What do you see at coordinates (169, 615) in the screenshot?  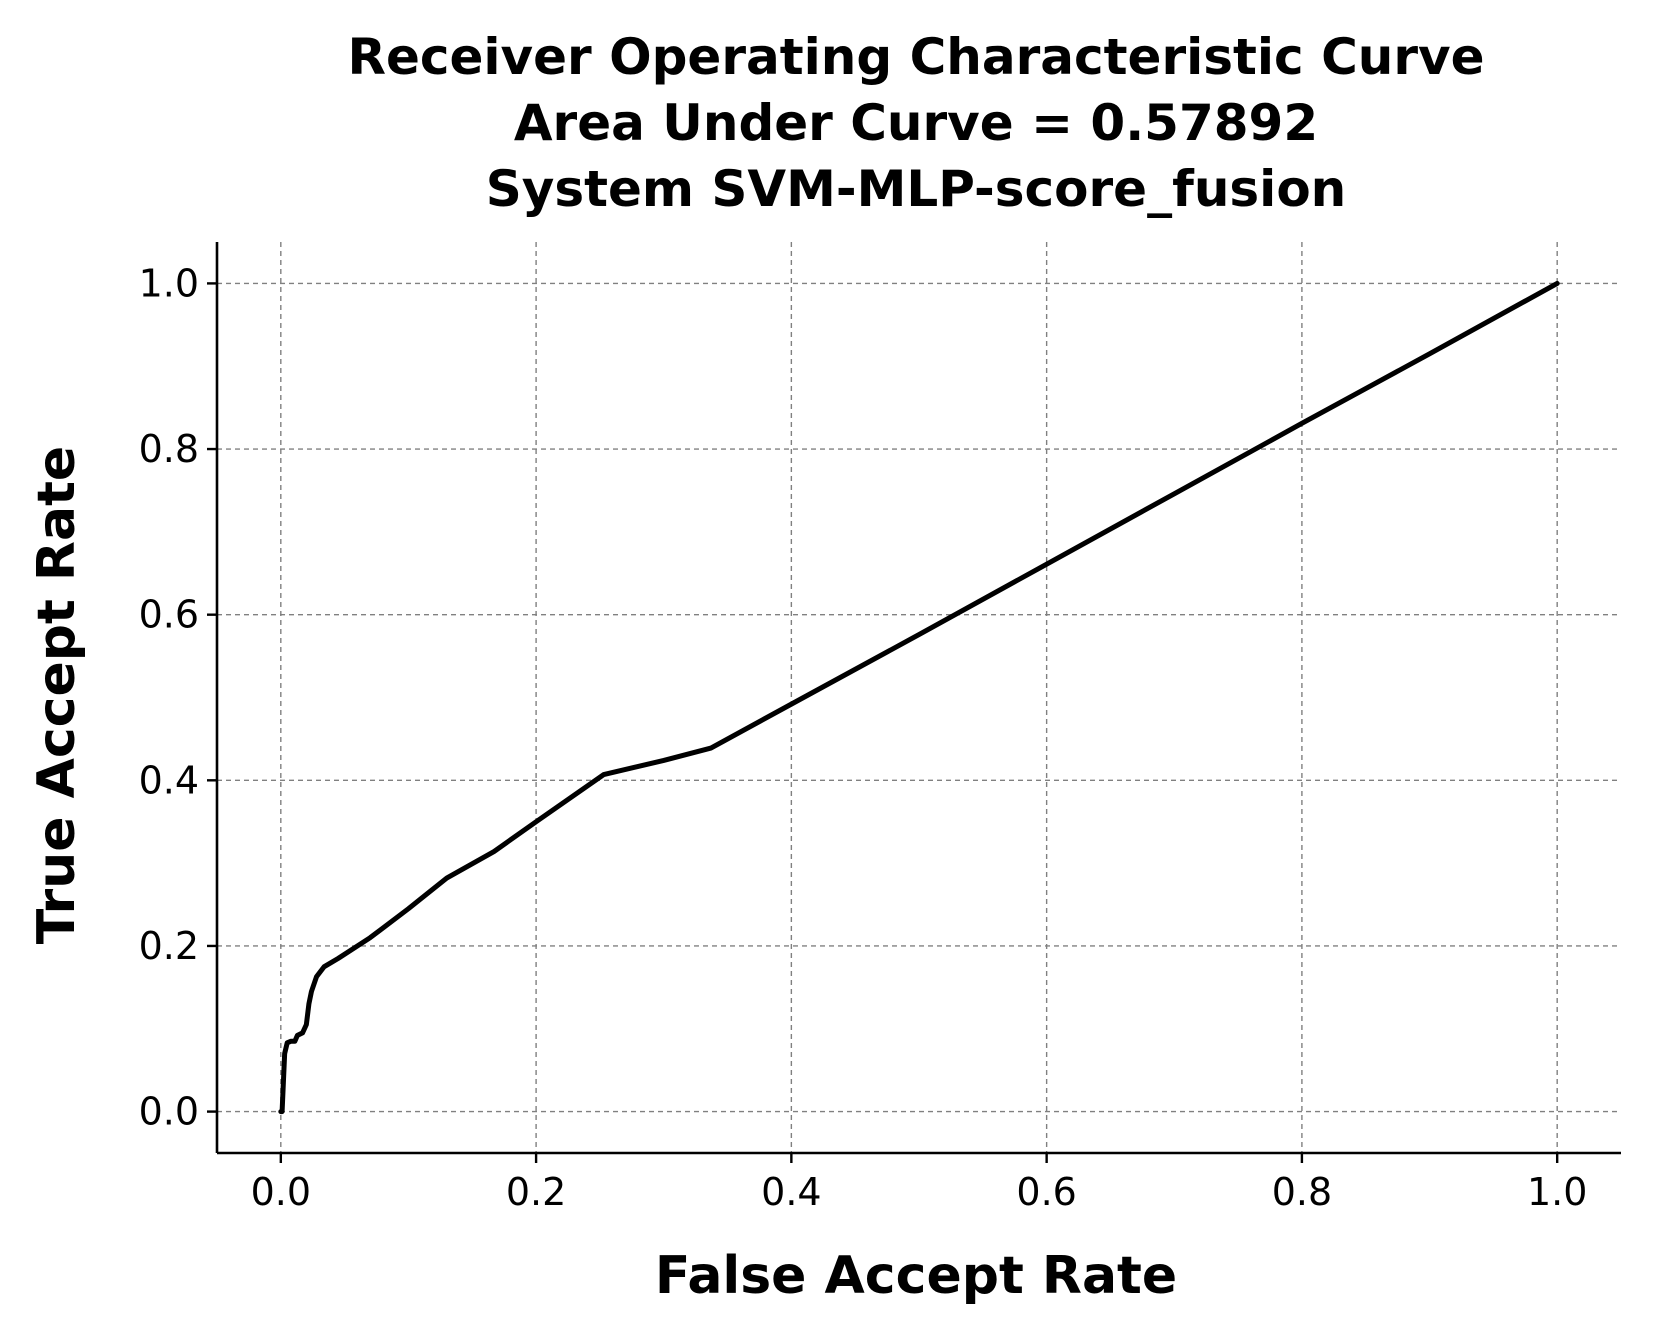 I see `y-tick-label: 0.6` at bounding box center [169, 615].